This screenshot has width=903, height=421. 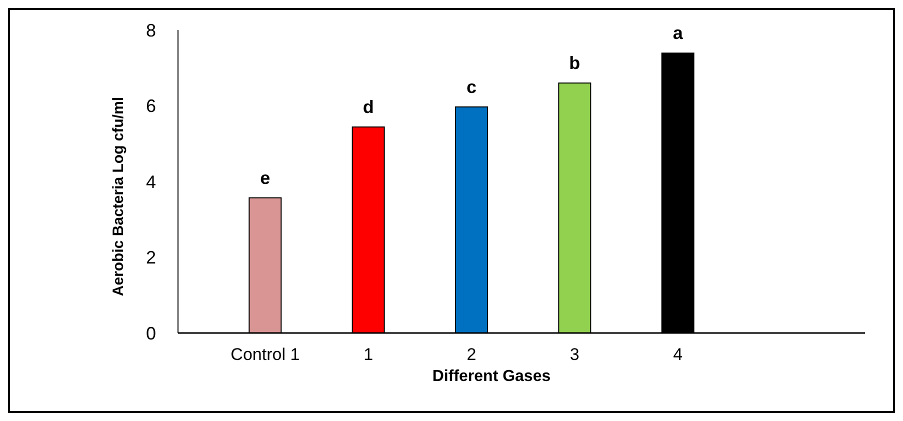 What do you see at coordinates (575, 354) in the screenshot?
I see `x-tick-label: 3` at bounding box center [575, 354].